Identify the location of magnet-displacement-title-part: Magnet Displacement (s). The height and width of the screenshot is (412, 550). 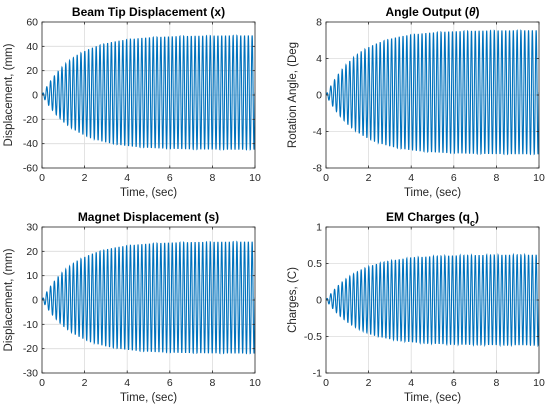
(148, 217).